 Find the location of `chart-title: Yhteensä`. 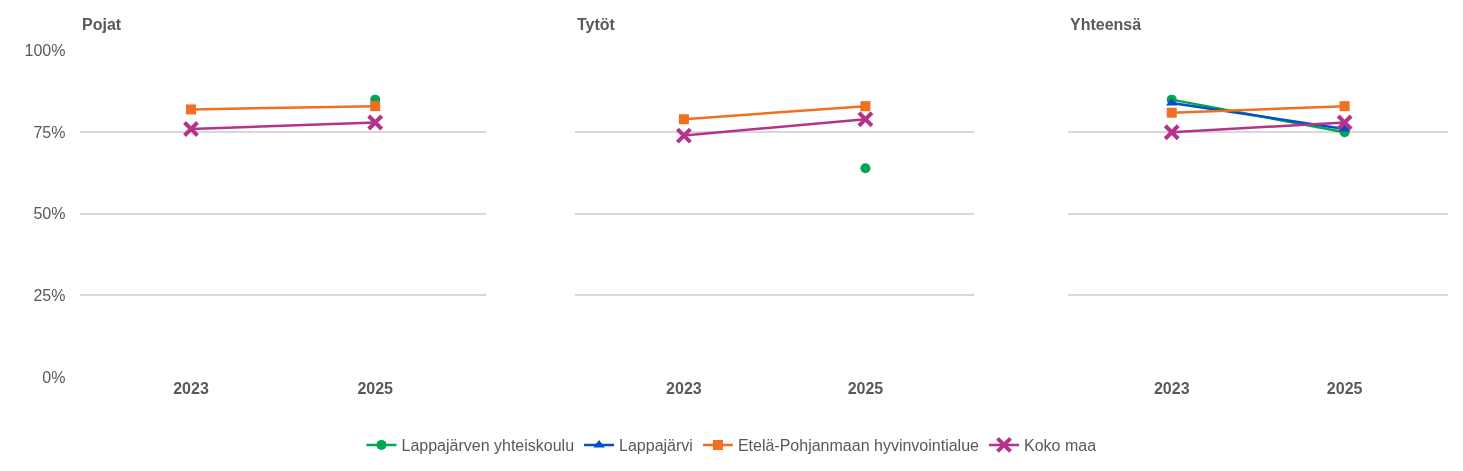

chart-title: Yhteensä is located at coordinates (1106, 24).